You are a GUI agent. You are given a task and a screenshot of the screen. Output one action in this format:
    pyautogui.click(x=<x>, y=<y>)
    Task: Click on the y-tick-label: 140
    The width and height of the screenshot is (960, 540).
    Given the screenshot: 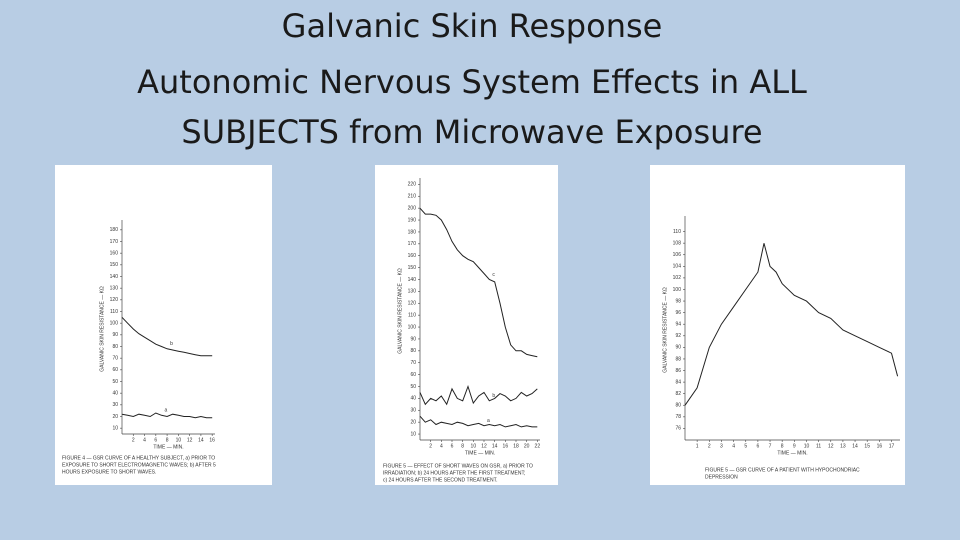 What is the action you would take?
    pyautogui.click(x=114, y=277)
    